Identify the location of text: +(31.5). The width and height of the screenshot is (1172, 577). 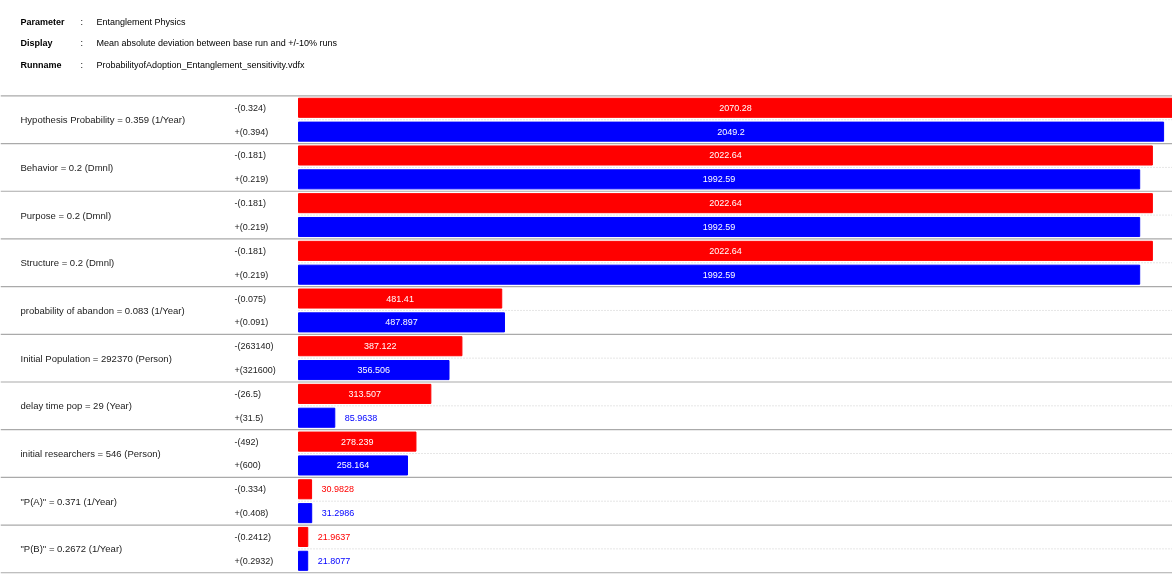
(249, 417).